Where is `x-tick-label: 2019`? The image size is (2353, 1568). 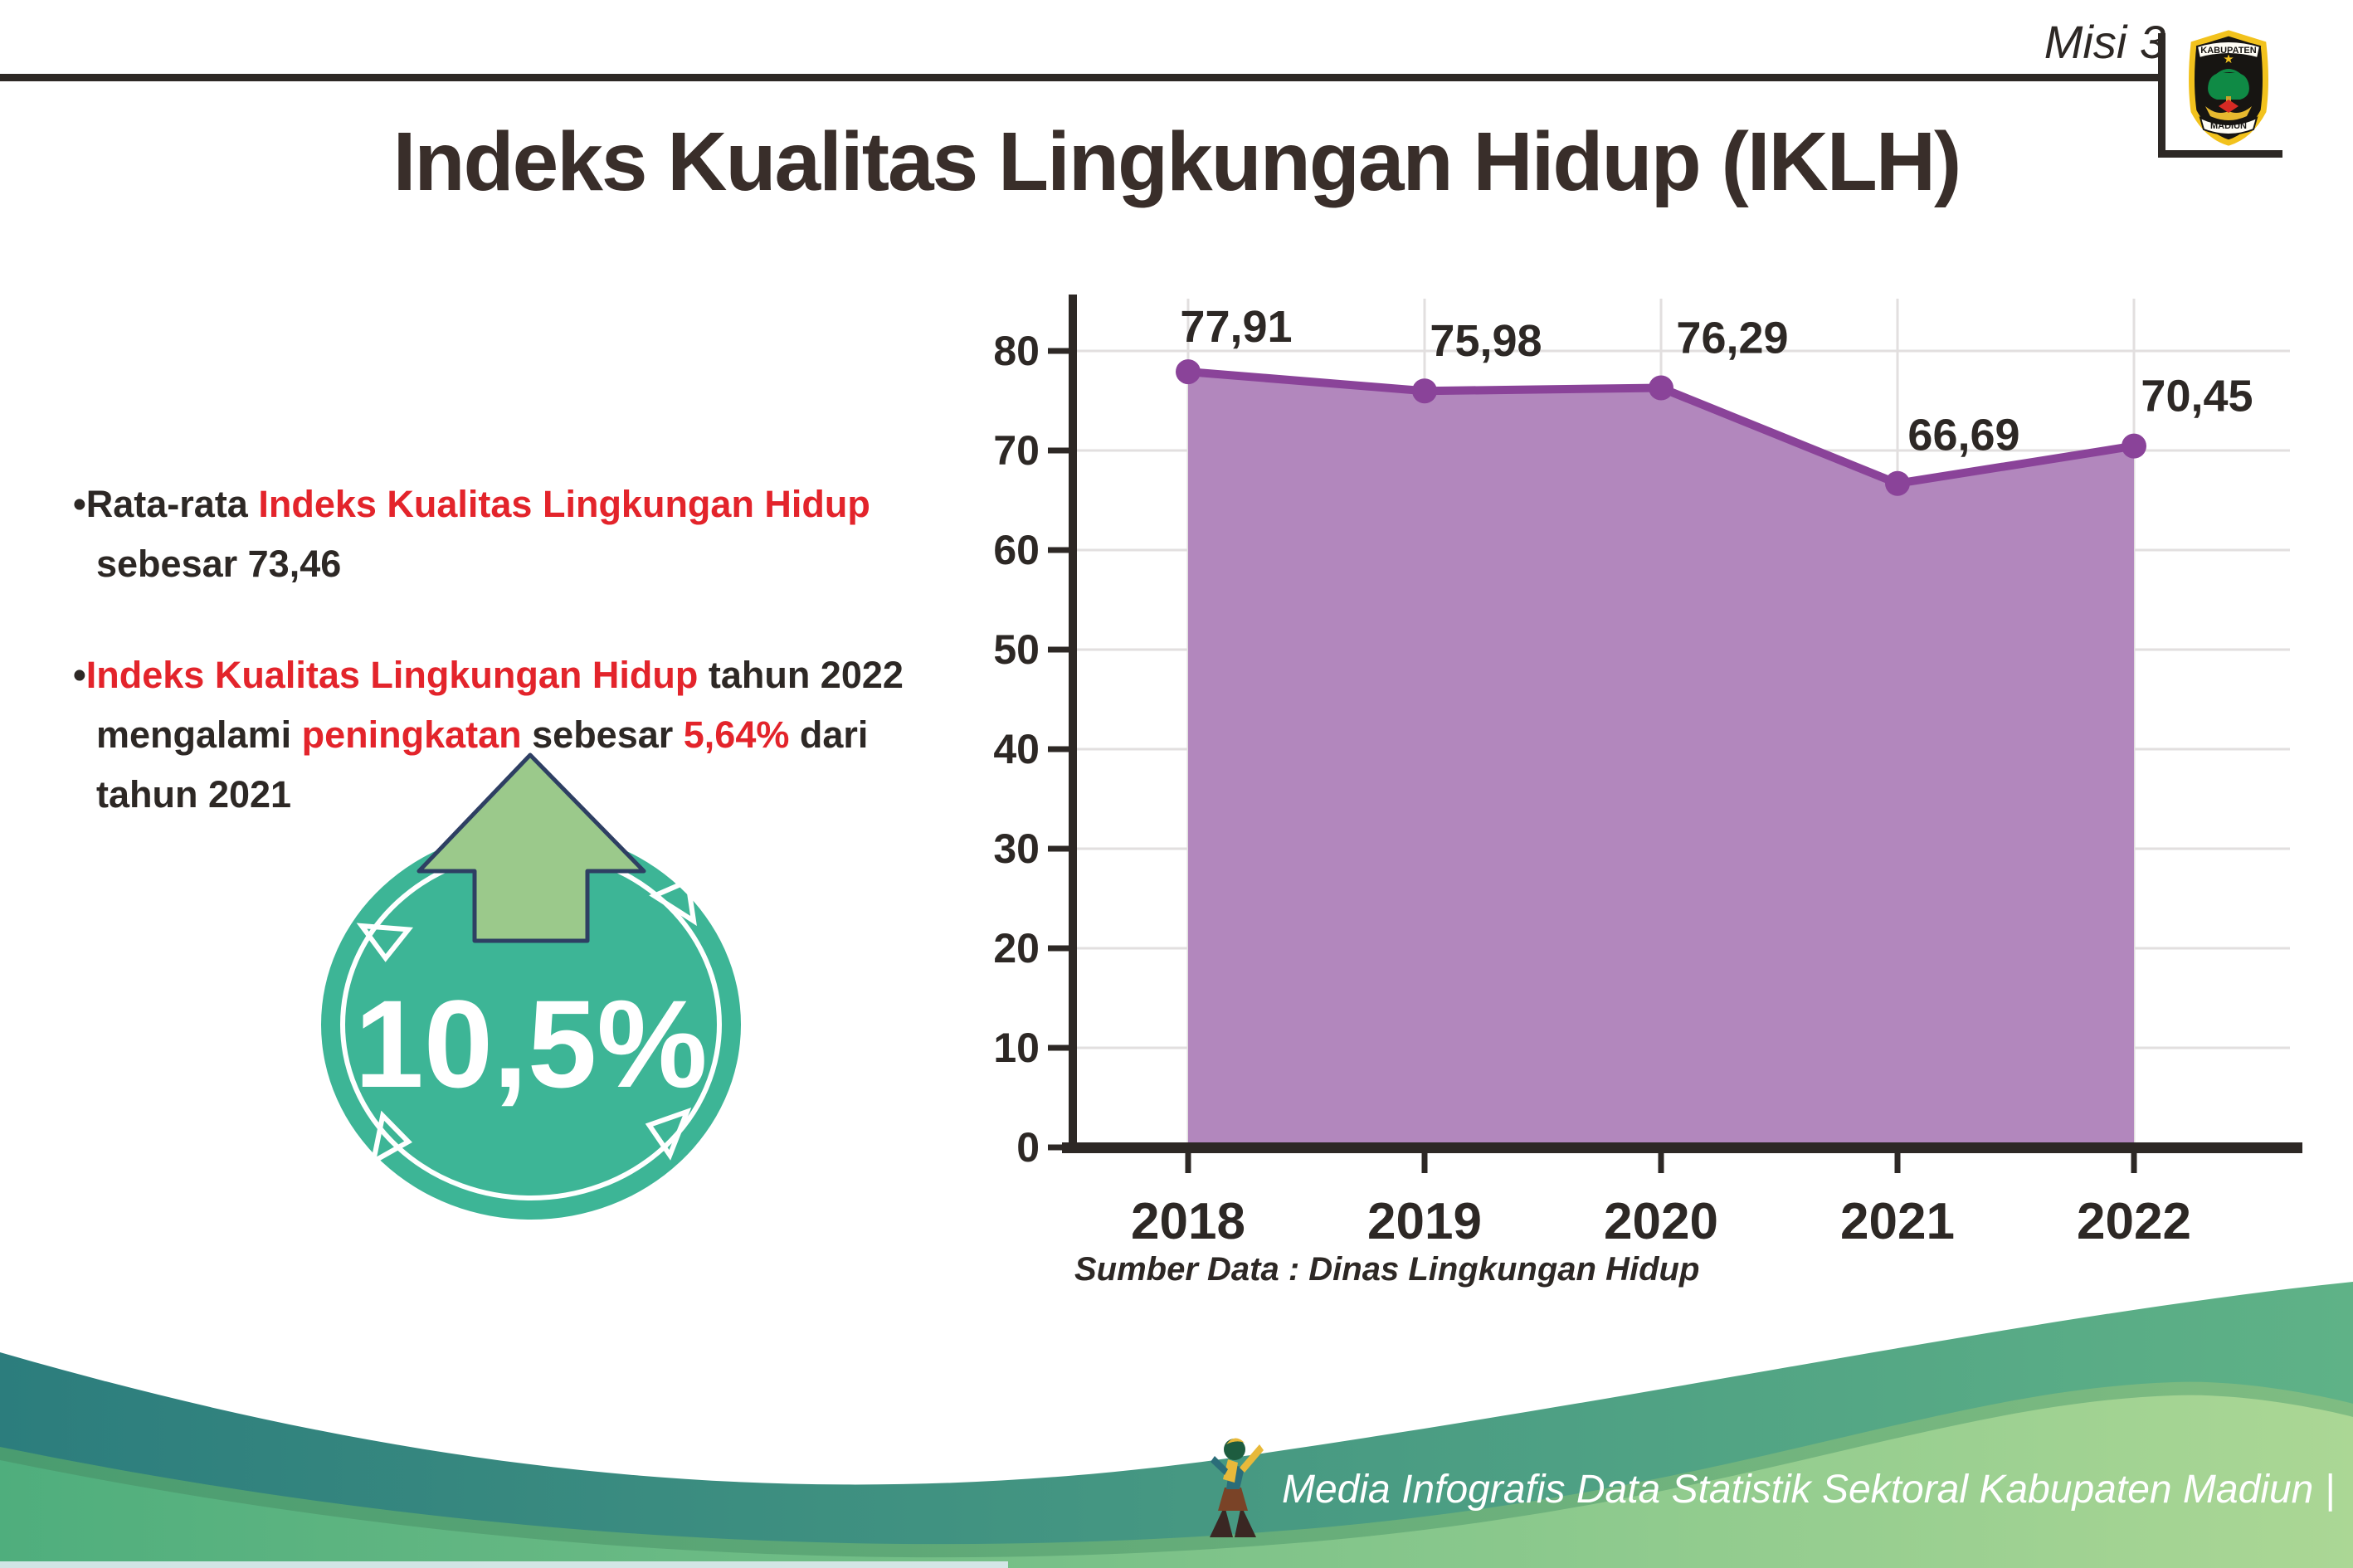 x-tick-label: 2019 is located at coordinates (1424, 1221).